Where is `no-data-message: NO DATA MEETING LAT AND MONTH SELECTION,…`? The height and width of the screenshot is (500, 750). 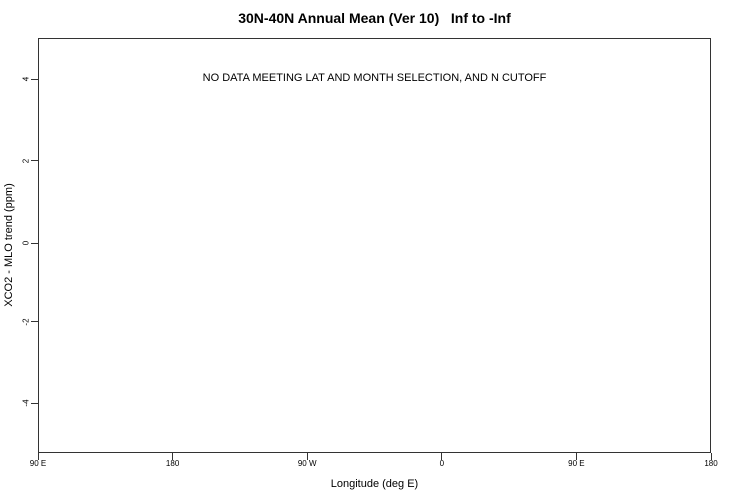 no-data-message: NO DATA MEETING LAT AND MONTH SELECTION,… is located at coordinates (374, 78).